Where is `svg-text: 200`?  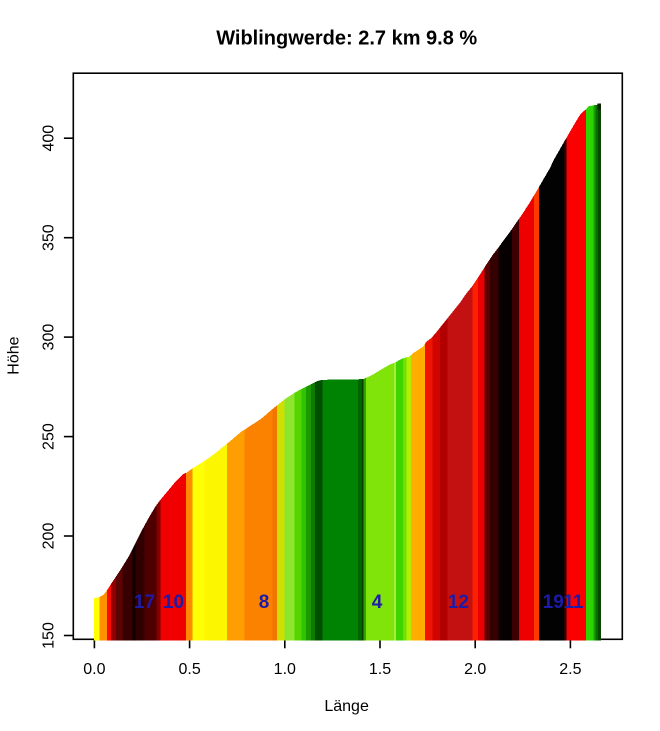
svg-text: 200 is located at coordinates (48, 536).